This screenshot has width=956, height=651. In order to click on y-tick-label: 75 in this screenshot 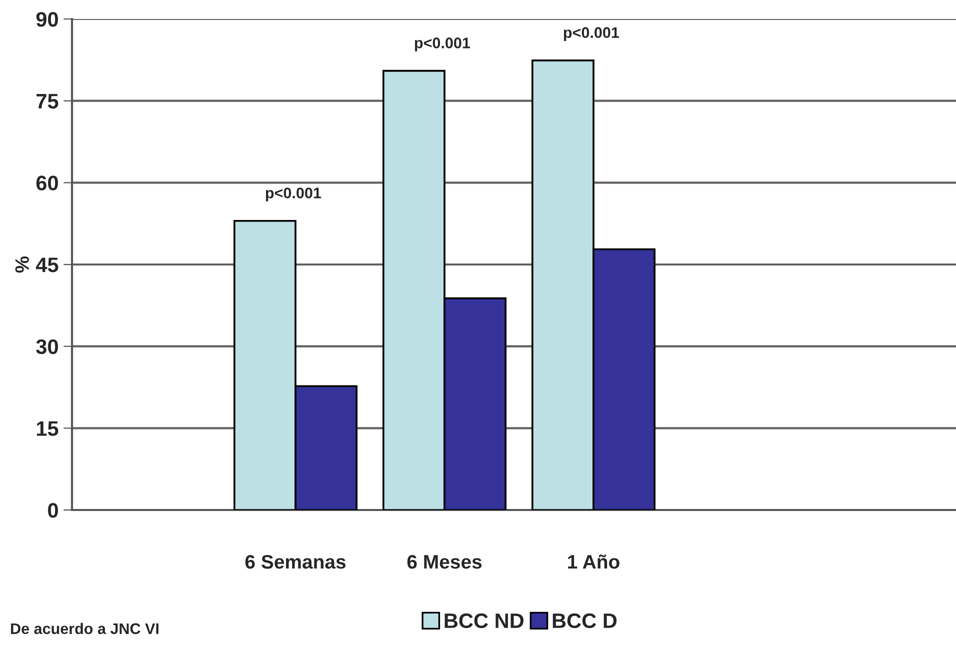, I will do `click(47, 101)`.